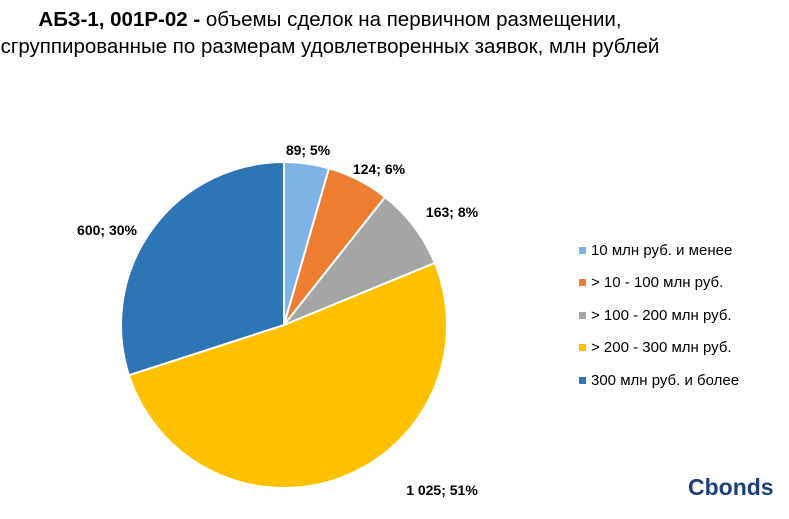 This screenshot has height=519, width=789. I want to click on legend-label: 300 млн руб. и более, so click(665, 380).